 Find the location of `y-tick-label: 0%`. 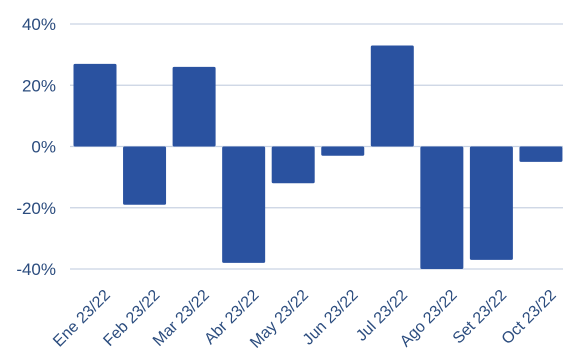

y-tick-label: 0% is located at coordinates (43, 147).